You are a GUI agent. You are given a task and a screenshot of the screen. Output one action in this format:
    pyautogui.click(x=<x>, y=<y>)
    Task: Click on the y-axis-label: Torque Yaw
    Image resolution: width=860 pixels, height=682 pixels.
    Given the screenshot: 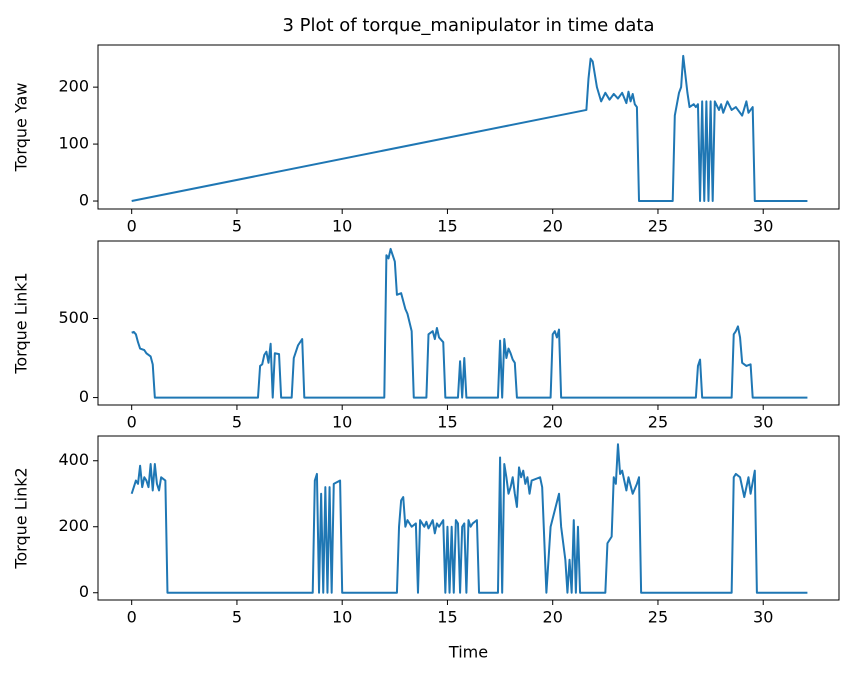 What is the action you would take?
    pyautogui.click(x=21, y=128)
    